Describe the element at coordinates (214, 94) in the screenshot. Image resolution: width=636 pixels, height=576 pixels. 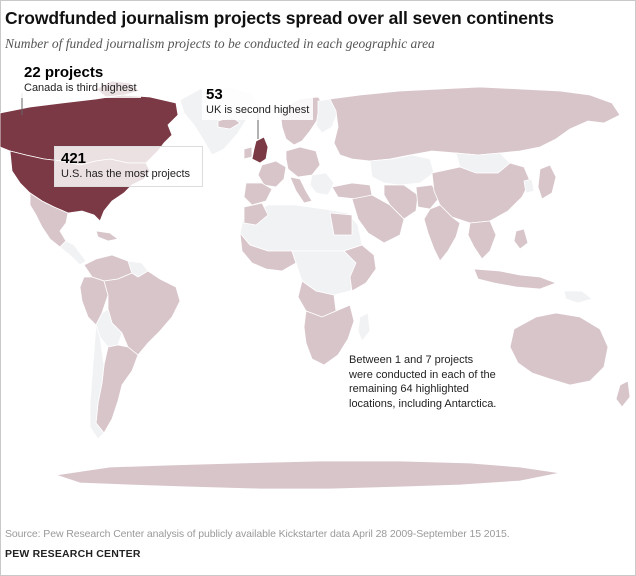
I see `callout-uk-value: 53` at that location.